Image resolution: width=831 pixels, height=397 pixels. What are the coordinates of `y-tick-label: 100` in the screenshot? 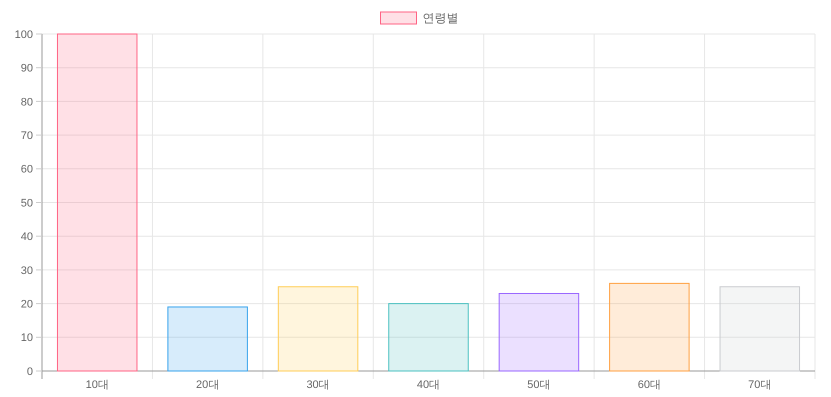 It's located at (23, 34).